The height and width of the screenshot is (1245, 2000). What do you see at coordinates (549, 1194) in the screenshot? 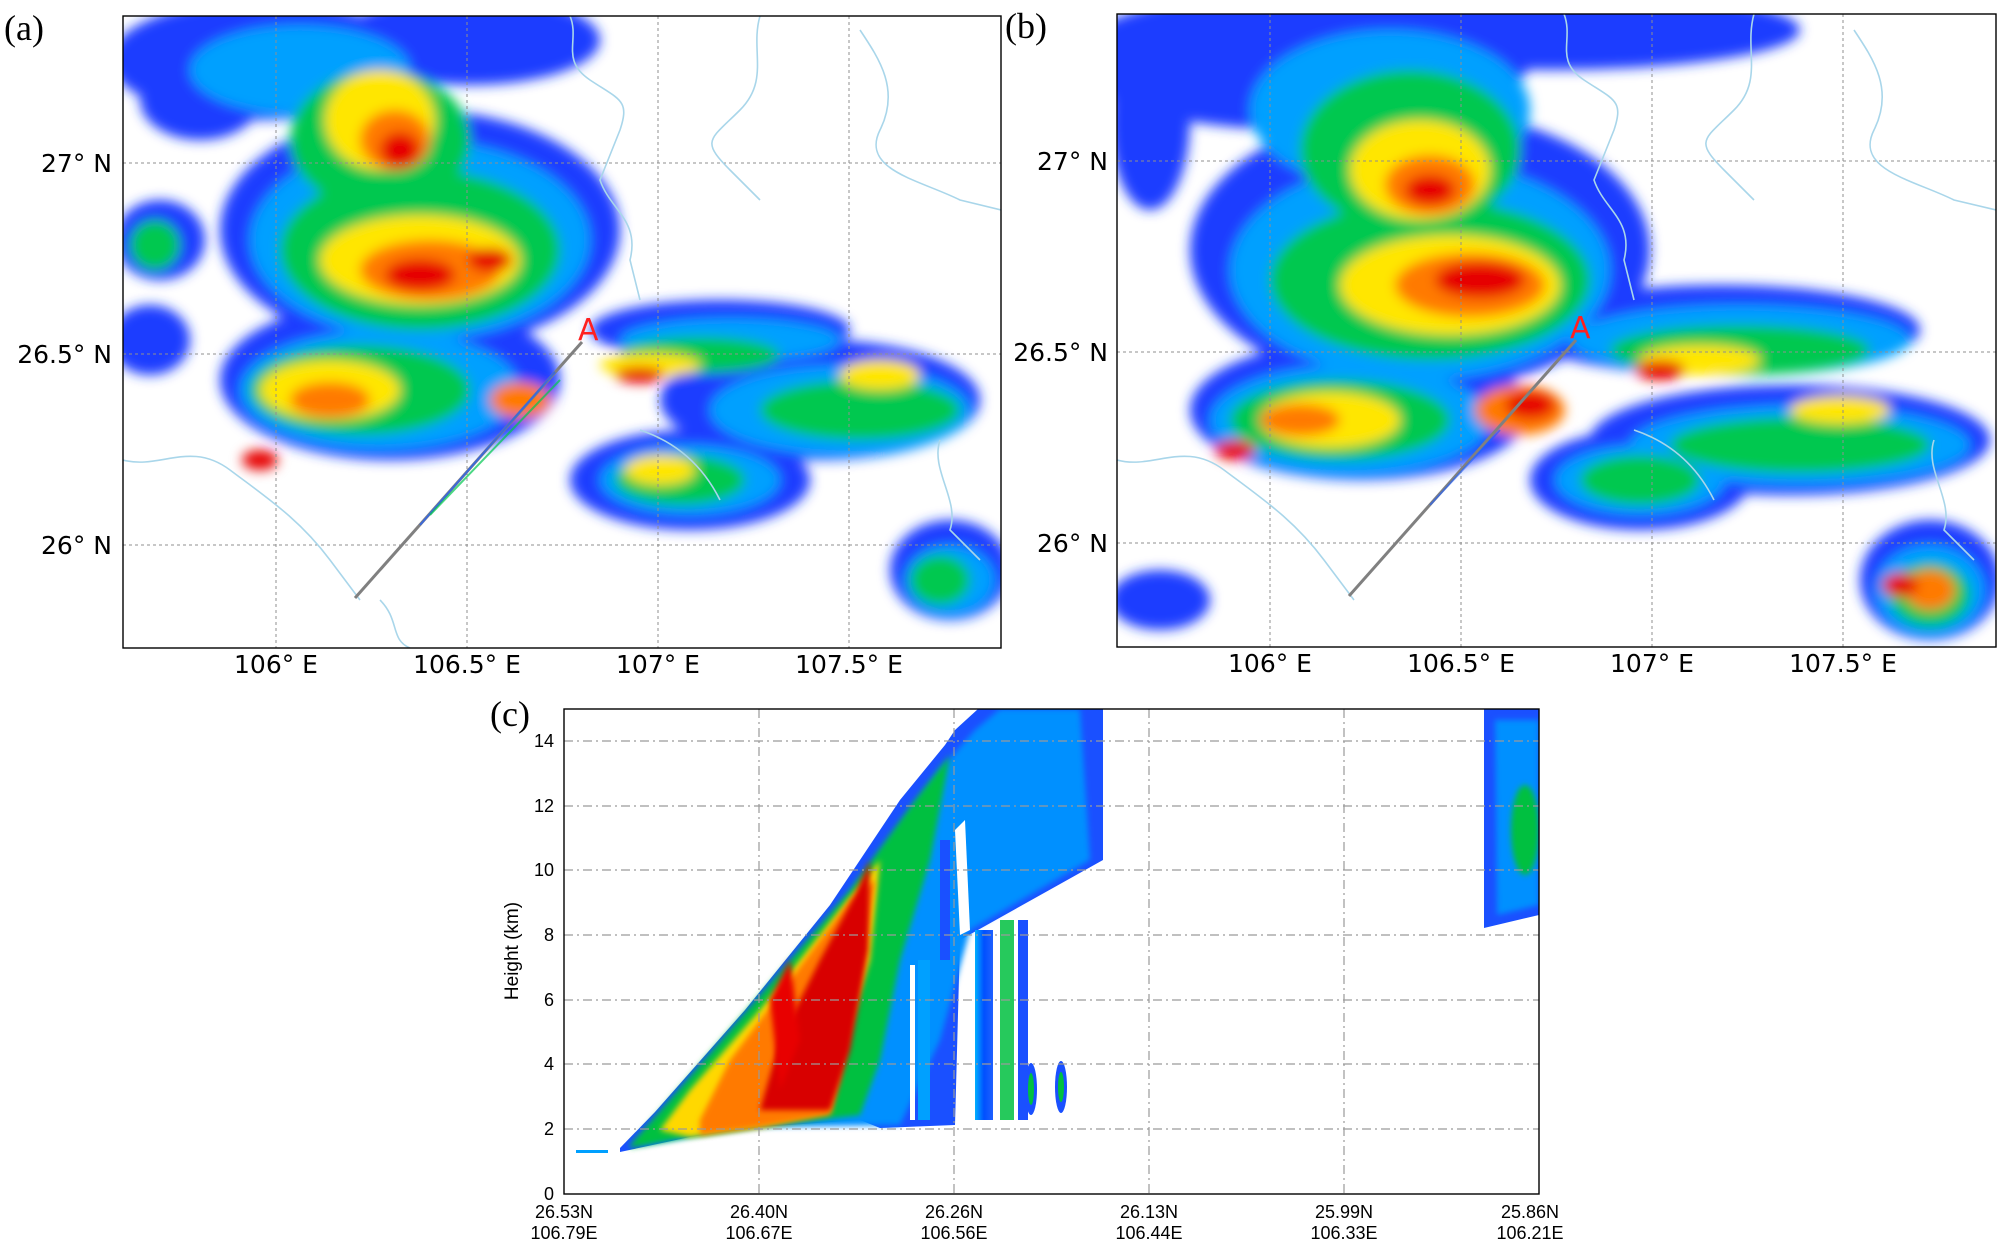
I see `panel-c-y-tick: 0` at bounding box center [549, 1194].